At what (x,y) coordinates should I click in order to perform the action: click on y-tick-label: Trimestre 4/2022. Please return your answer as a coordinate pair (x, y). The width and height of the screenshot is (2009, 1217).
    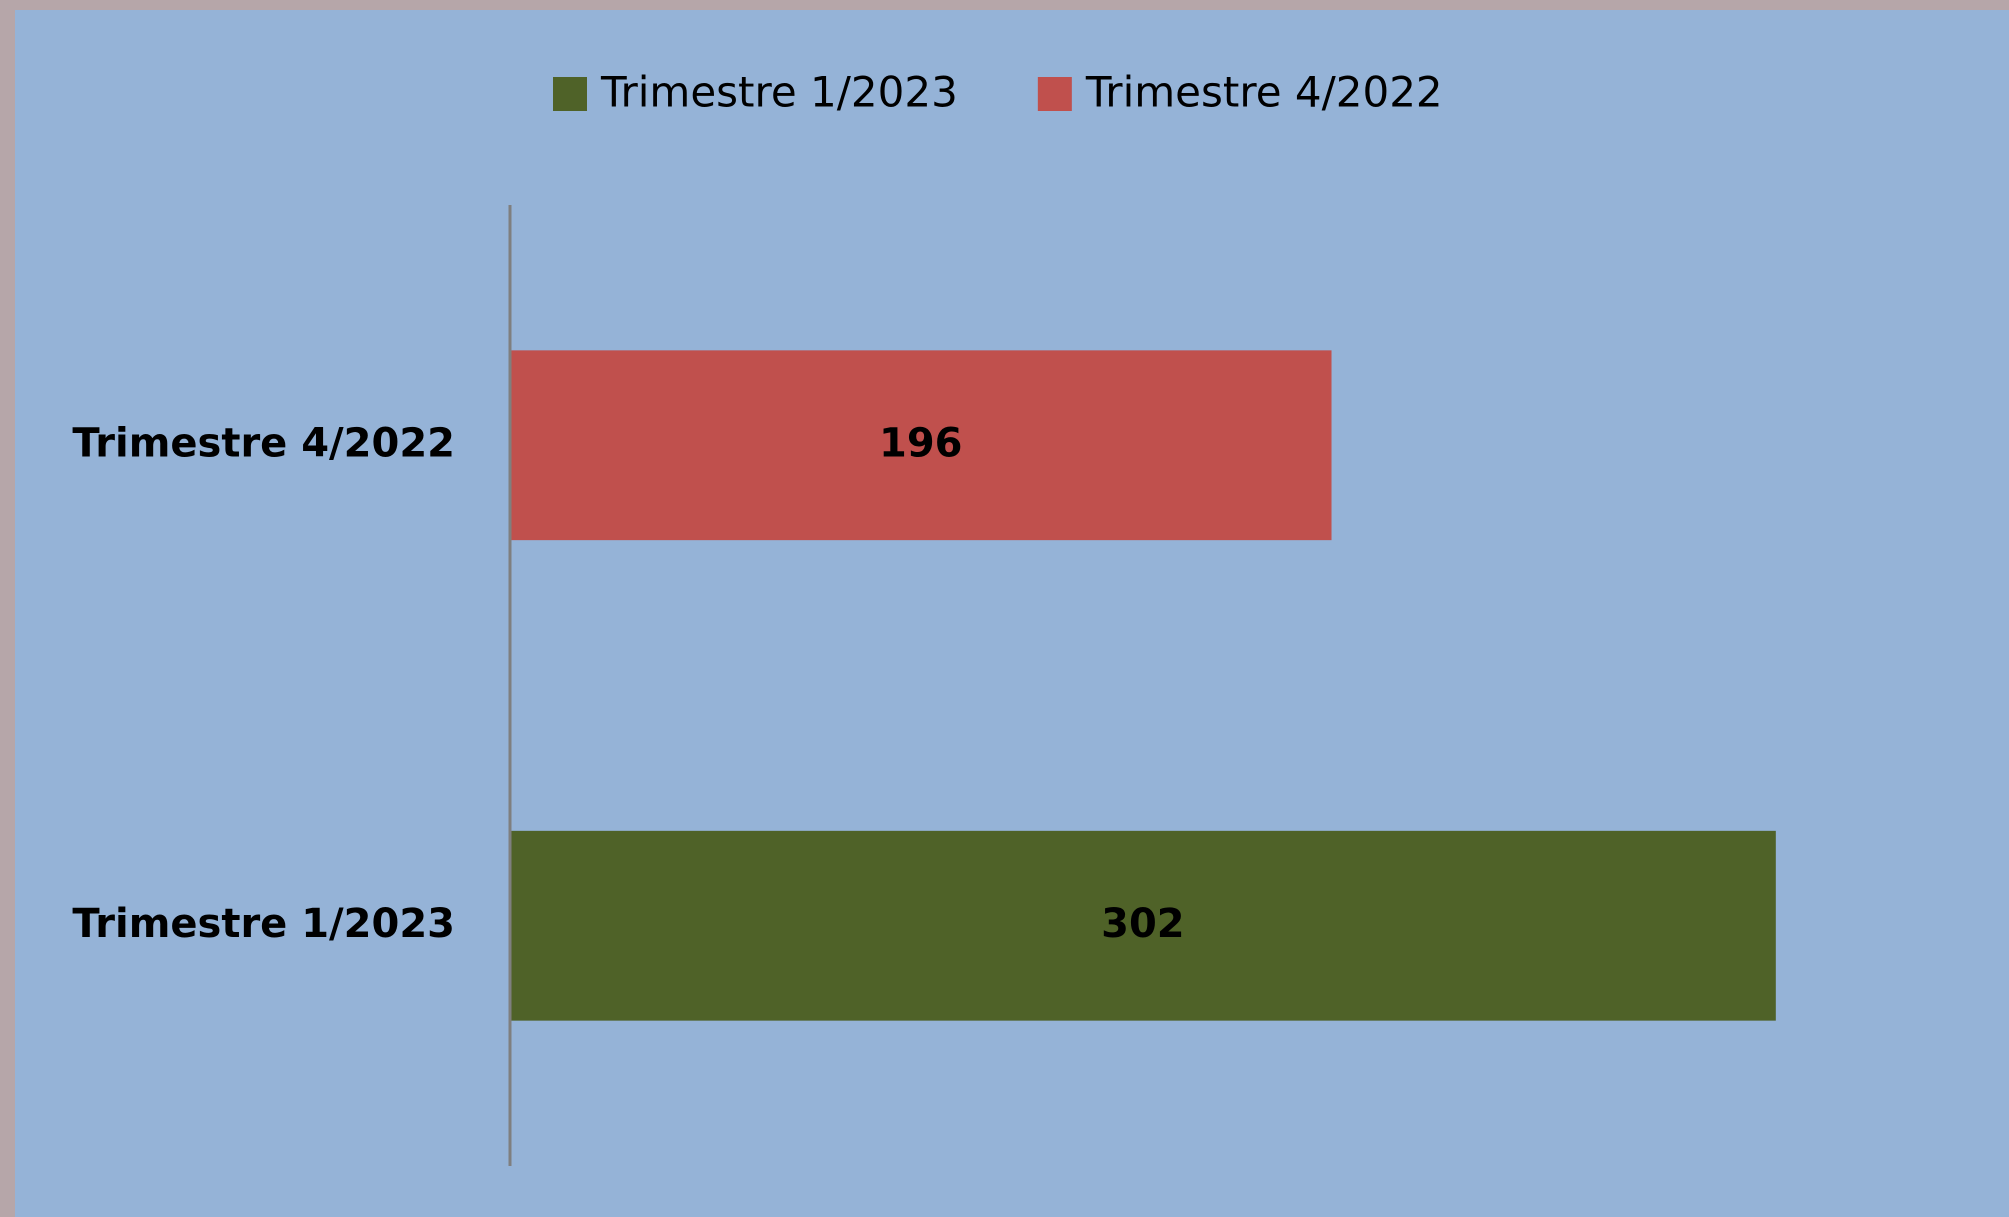
    Looking at the image, I should click on (263, 443).